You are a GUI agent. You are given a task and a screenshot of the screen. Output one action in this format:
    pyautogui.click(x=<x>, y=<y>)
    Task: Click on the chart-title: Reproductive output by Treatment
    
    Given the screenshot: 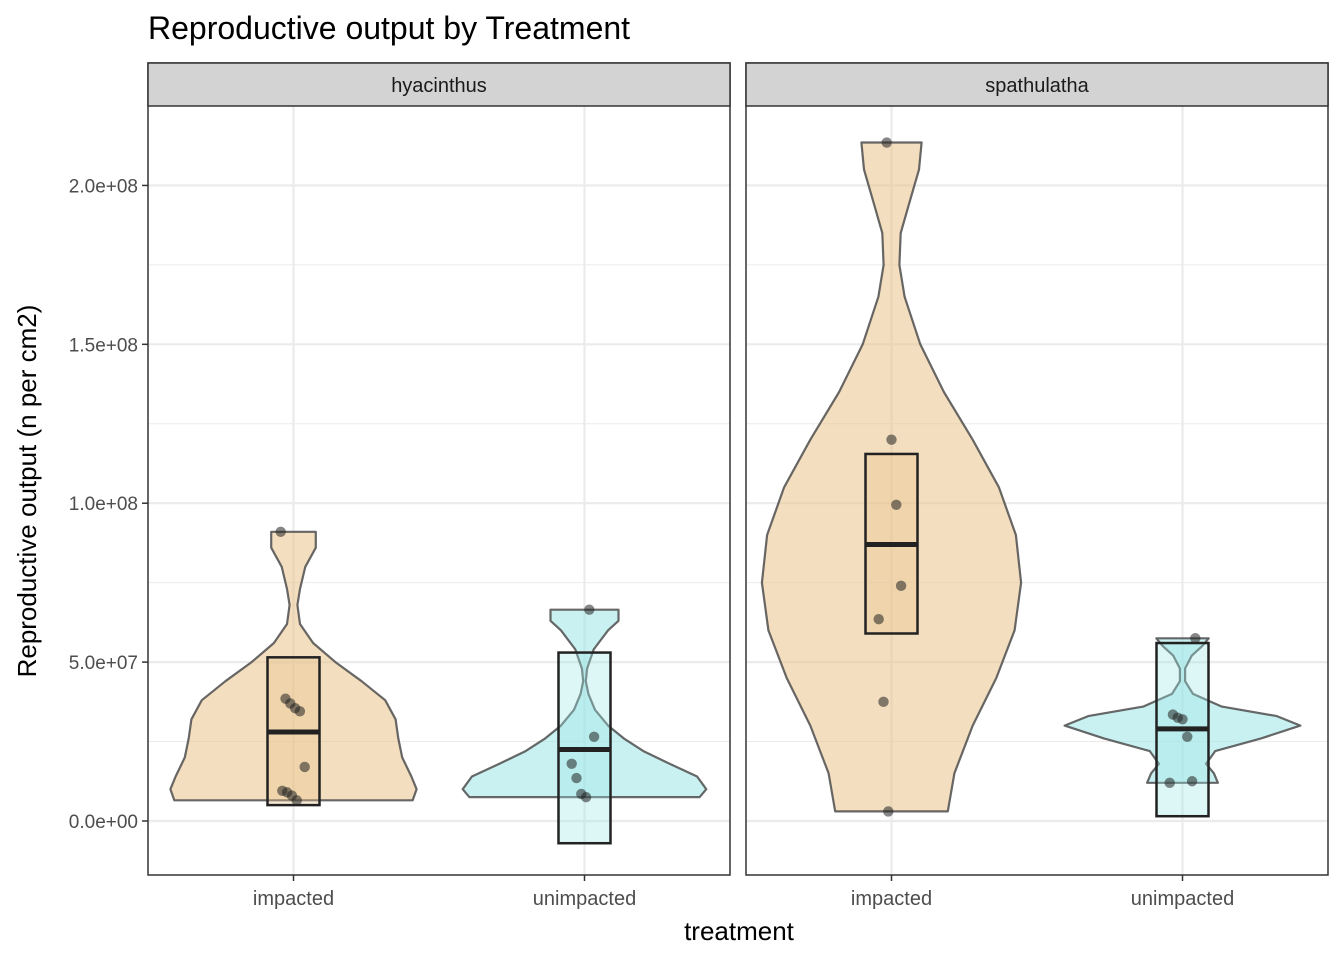 What is the action you would take?
    pyautogui.click(x=389, y=28)
    